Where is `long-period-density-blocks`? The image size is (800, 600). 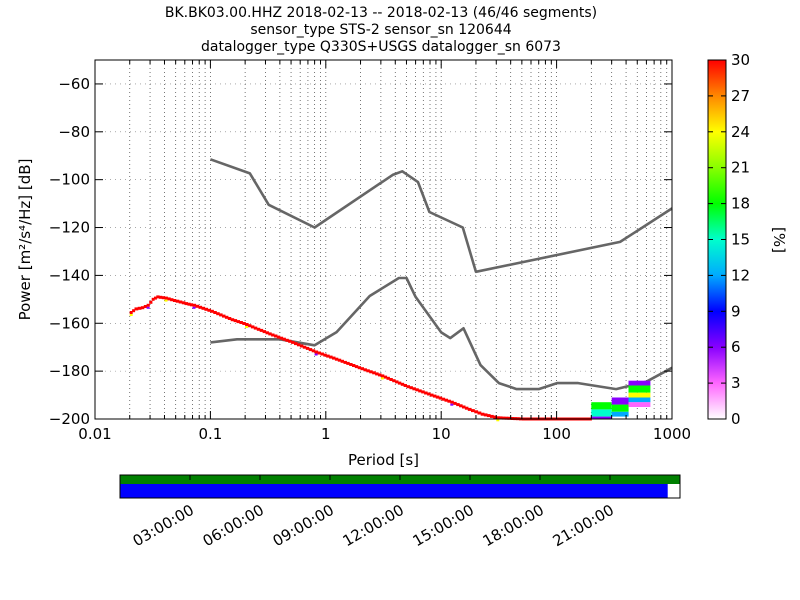 long-period-density-blocks is located at coordinates (621, 399).